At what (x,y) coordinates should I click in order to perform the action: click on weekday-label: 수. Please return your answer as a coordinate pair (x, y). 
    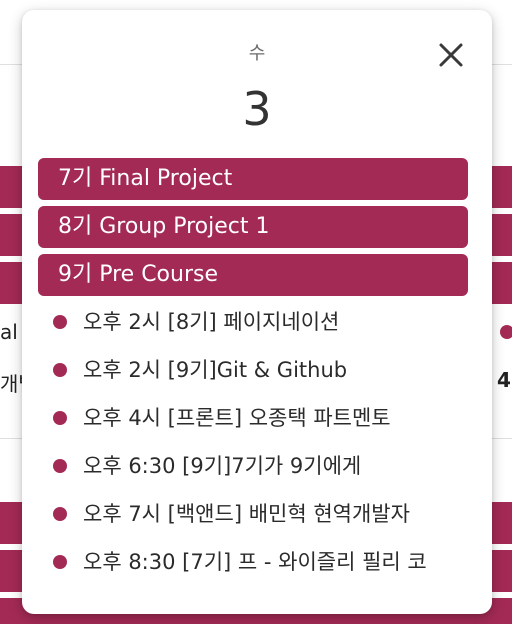
    Looking at the image, I should click on (257, 53).